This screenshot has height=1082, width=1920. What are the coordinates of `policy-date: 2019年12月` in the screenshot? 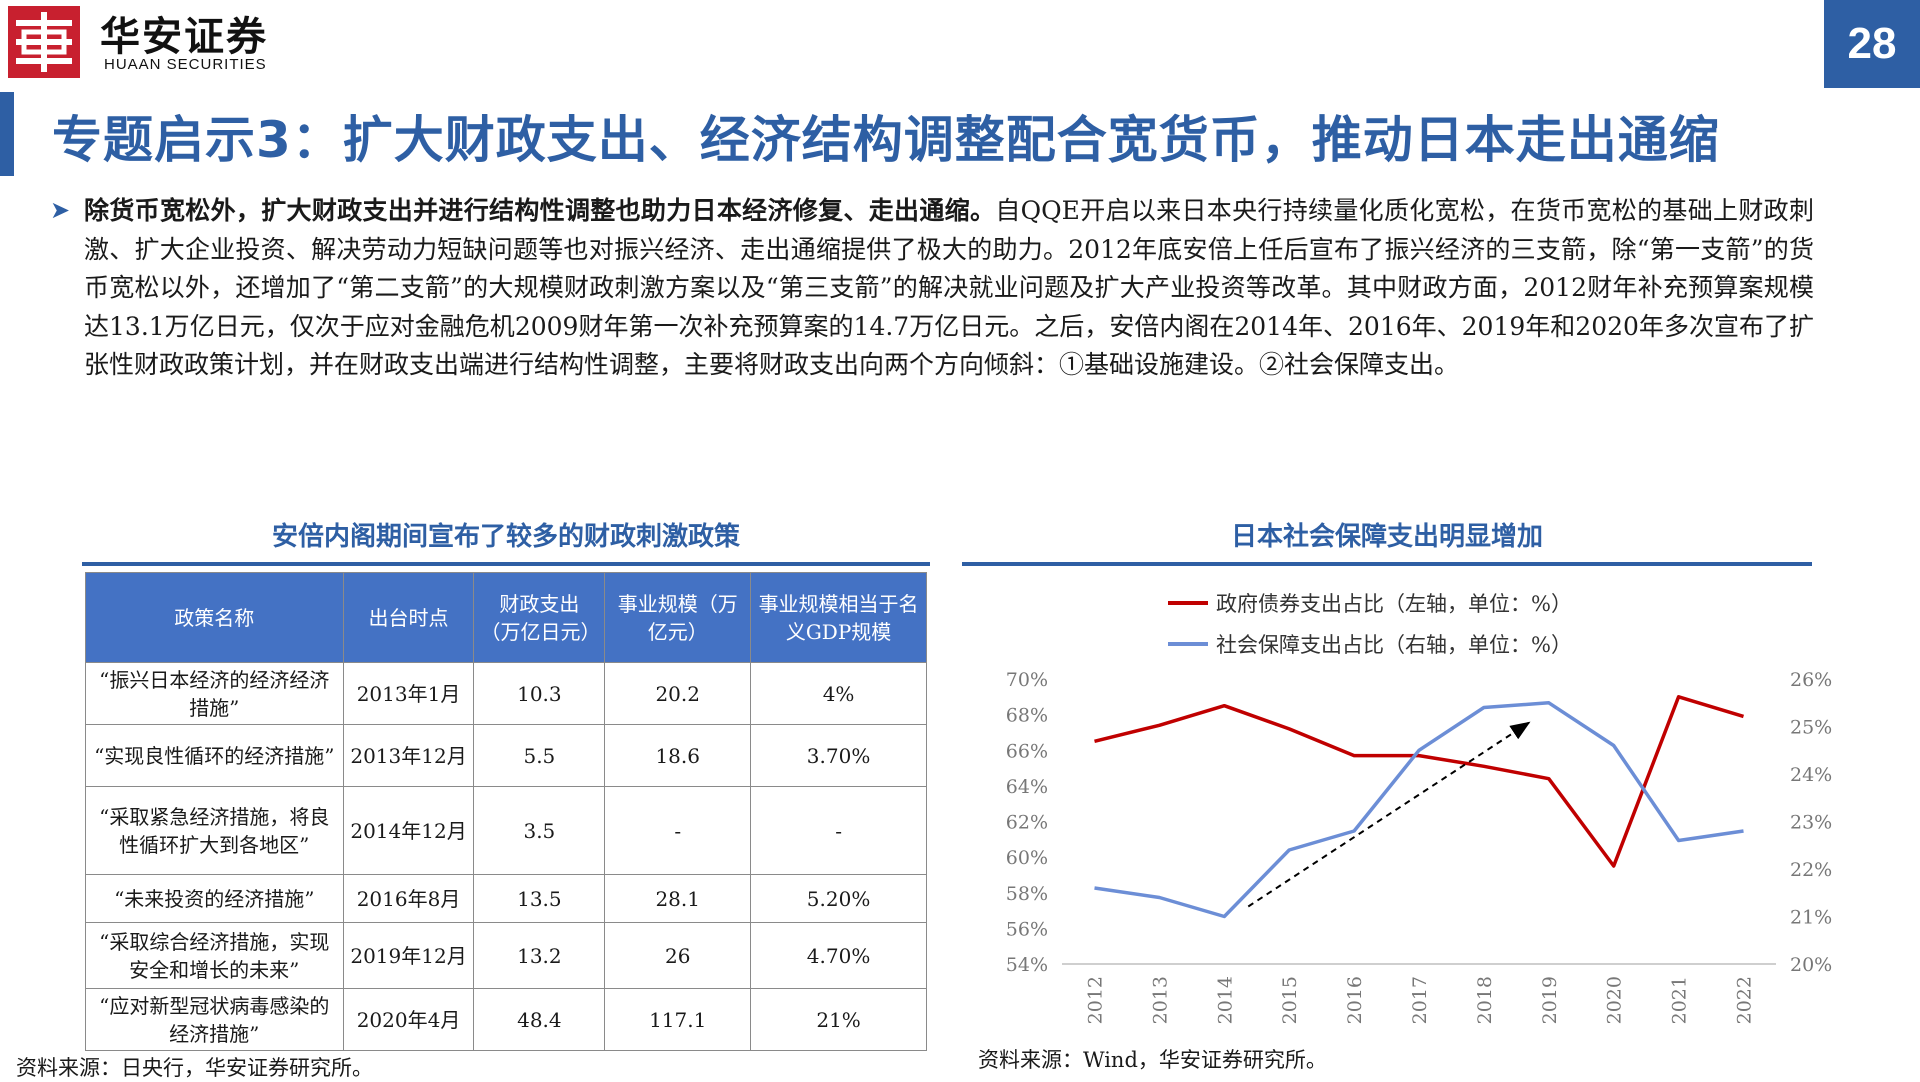 It's located at (408, 955).